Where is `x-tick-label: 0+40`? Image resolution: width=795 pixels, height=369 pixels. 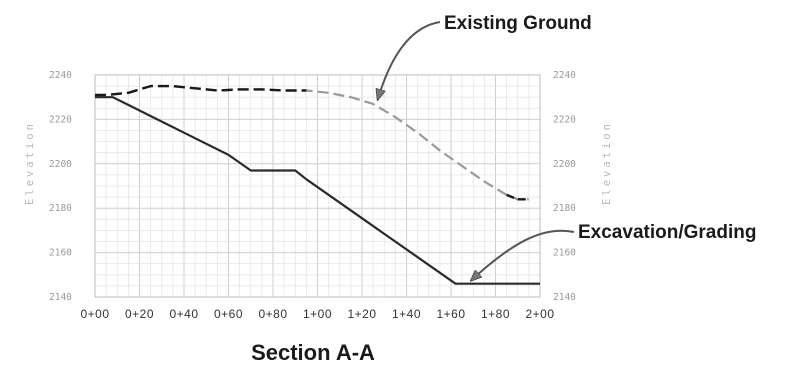 x-tick-label: 0+40 is located at coordinates (183, 314).